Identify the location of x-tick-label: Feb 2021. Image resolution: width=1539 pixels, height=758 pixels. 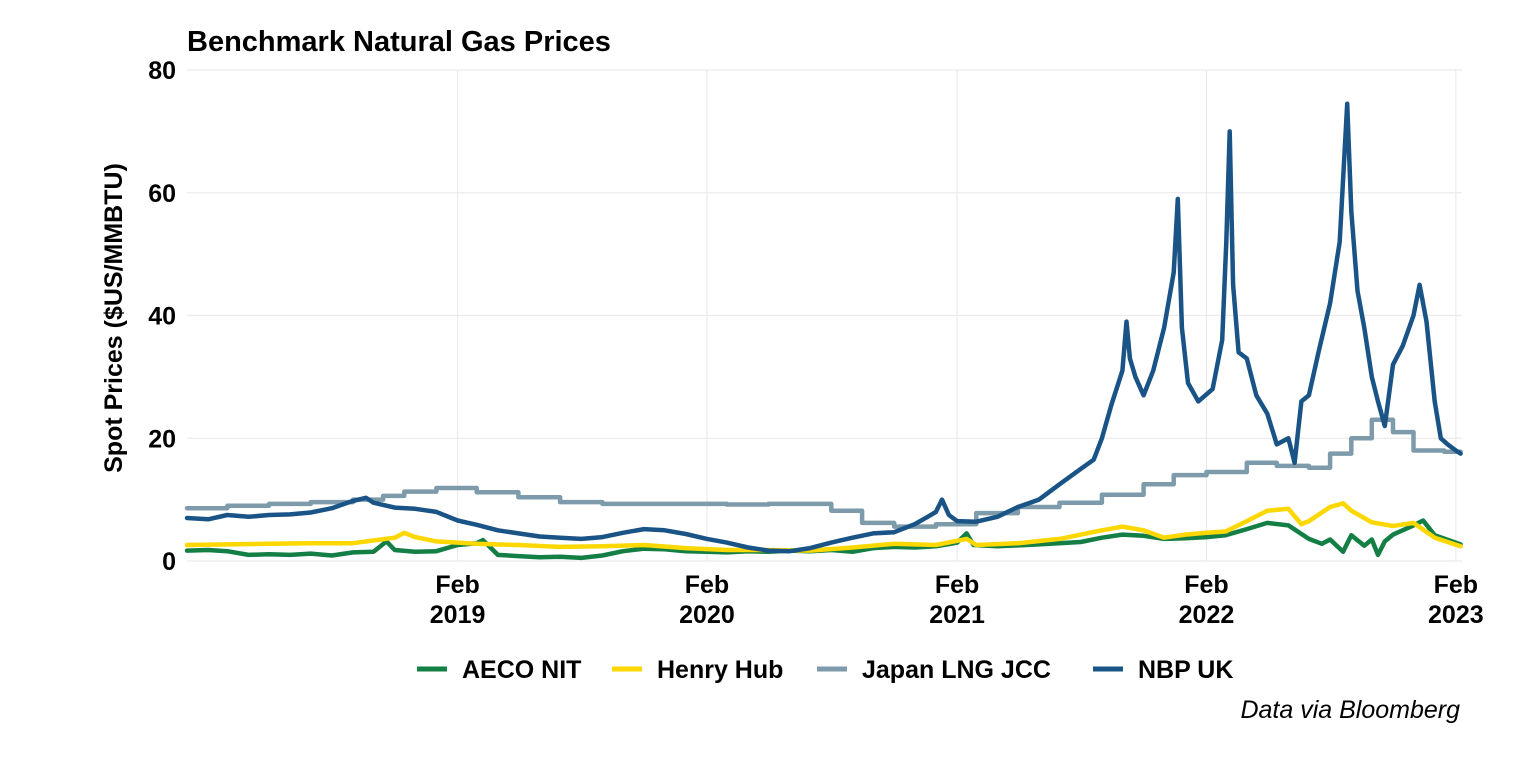
(957, 600).